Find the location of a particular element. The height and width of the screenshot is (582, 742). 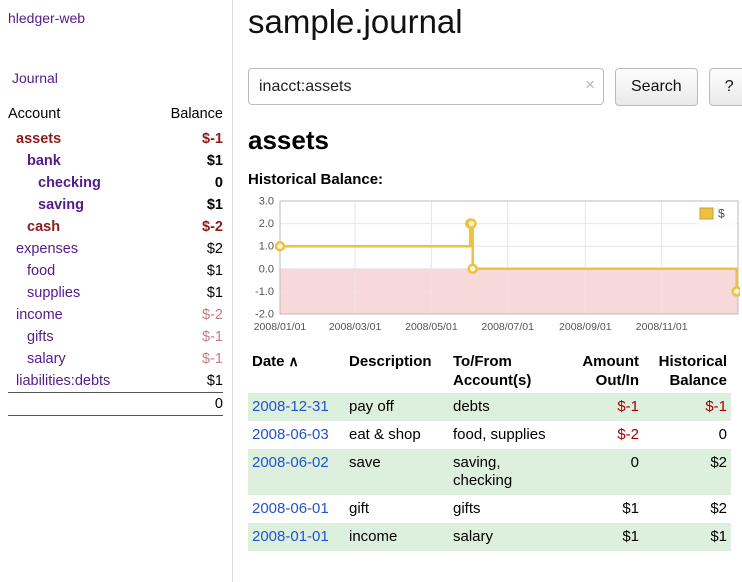

page-title: sample.journal is located at coordinates (355, 21).